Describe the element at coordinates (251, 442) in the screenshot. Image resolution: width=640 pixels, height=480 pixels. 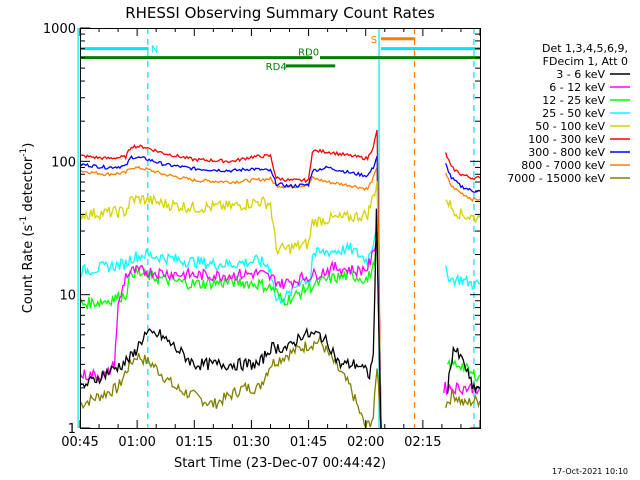
I see `x-tick-label-3: 01:30` at that location.